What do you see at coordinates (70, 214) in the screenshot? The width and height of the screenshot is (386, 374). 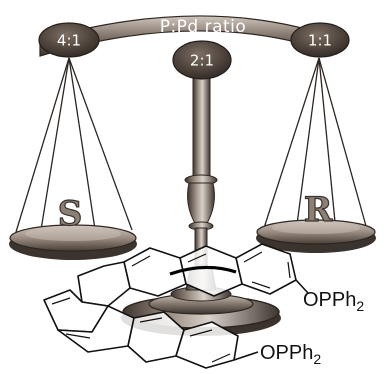 I see `left-pan-letter: S` at bounding box center [70, 214].